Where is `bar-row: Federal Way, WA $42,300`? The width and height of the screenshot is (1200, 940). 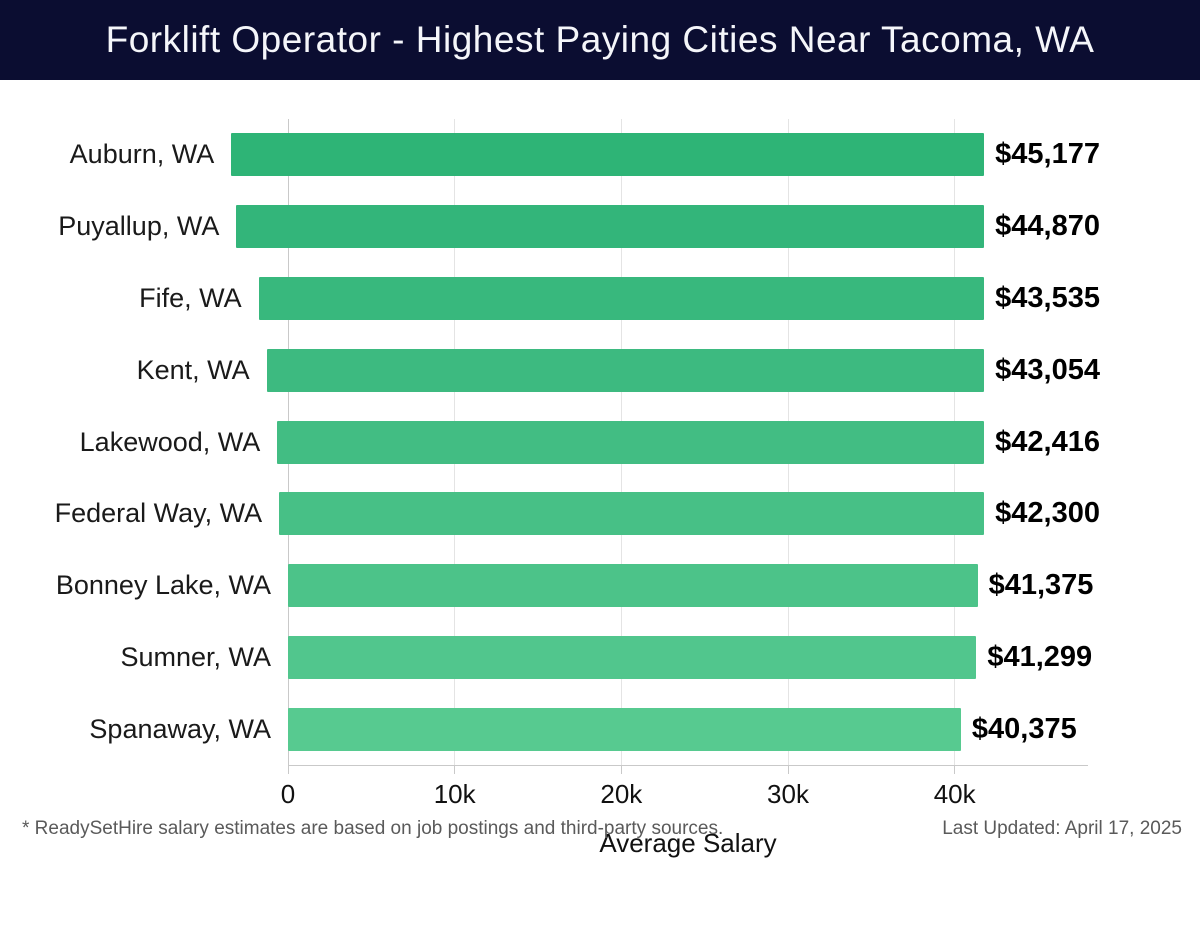
bar-row: Federal Way, WA $42,300 is located at coordinates (550, 514).